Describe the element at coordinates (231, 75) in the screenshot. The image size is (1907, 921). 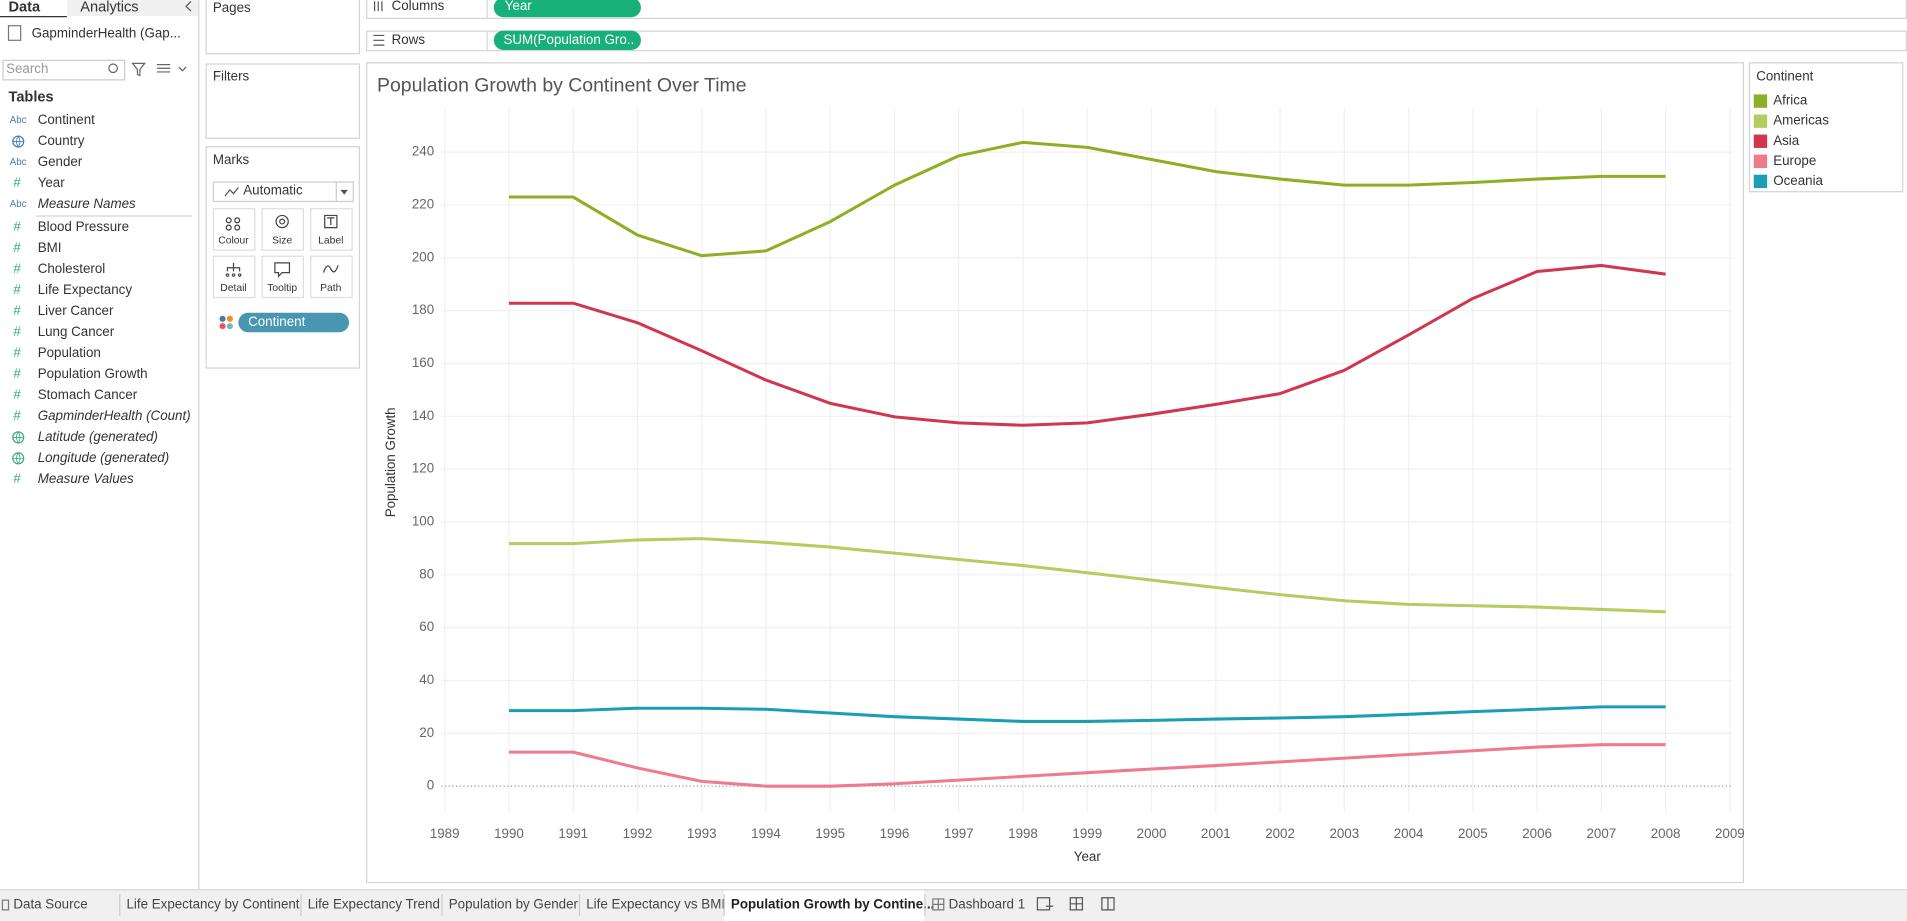
I see `card-title: Filters` at that location.